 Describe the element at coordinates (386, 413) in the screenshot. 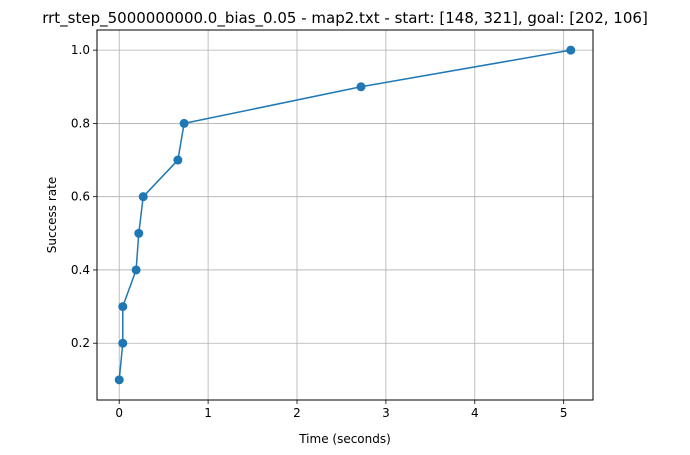

I see `x-tick-label: 3` at that location.